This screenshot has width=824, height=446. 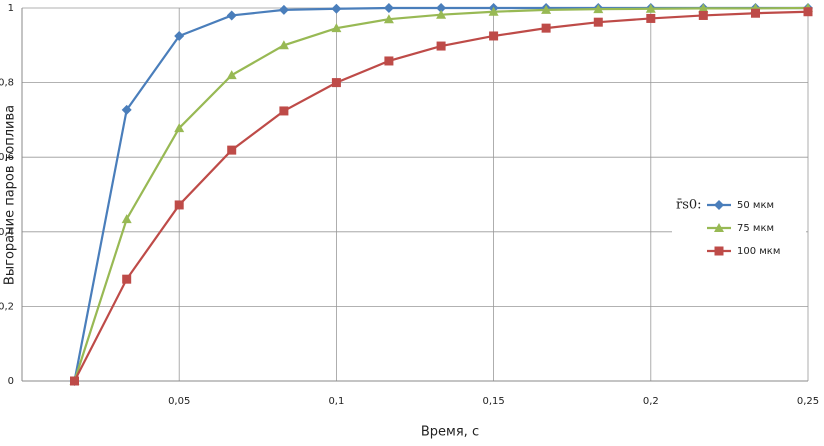 What do you see at coordinates (10, 195) in the screenshot?
I see `y-axis-label: Выгорание паров топлива` at bounding box center [10, 195].